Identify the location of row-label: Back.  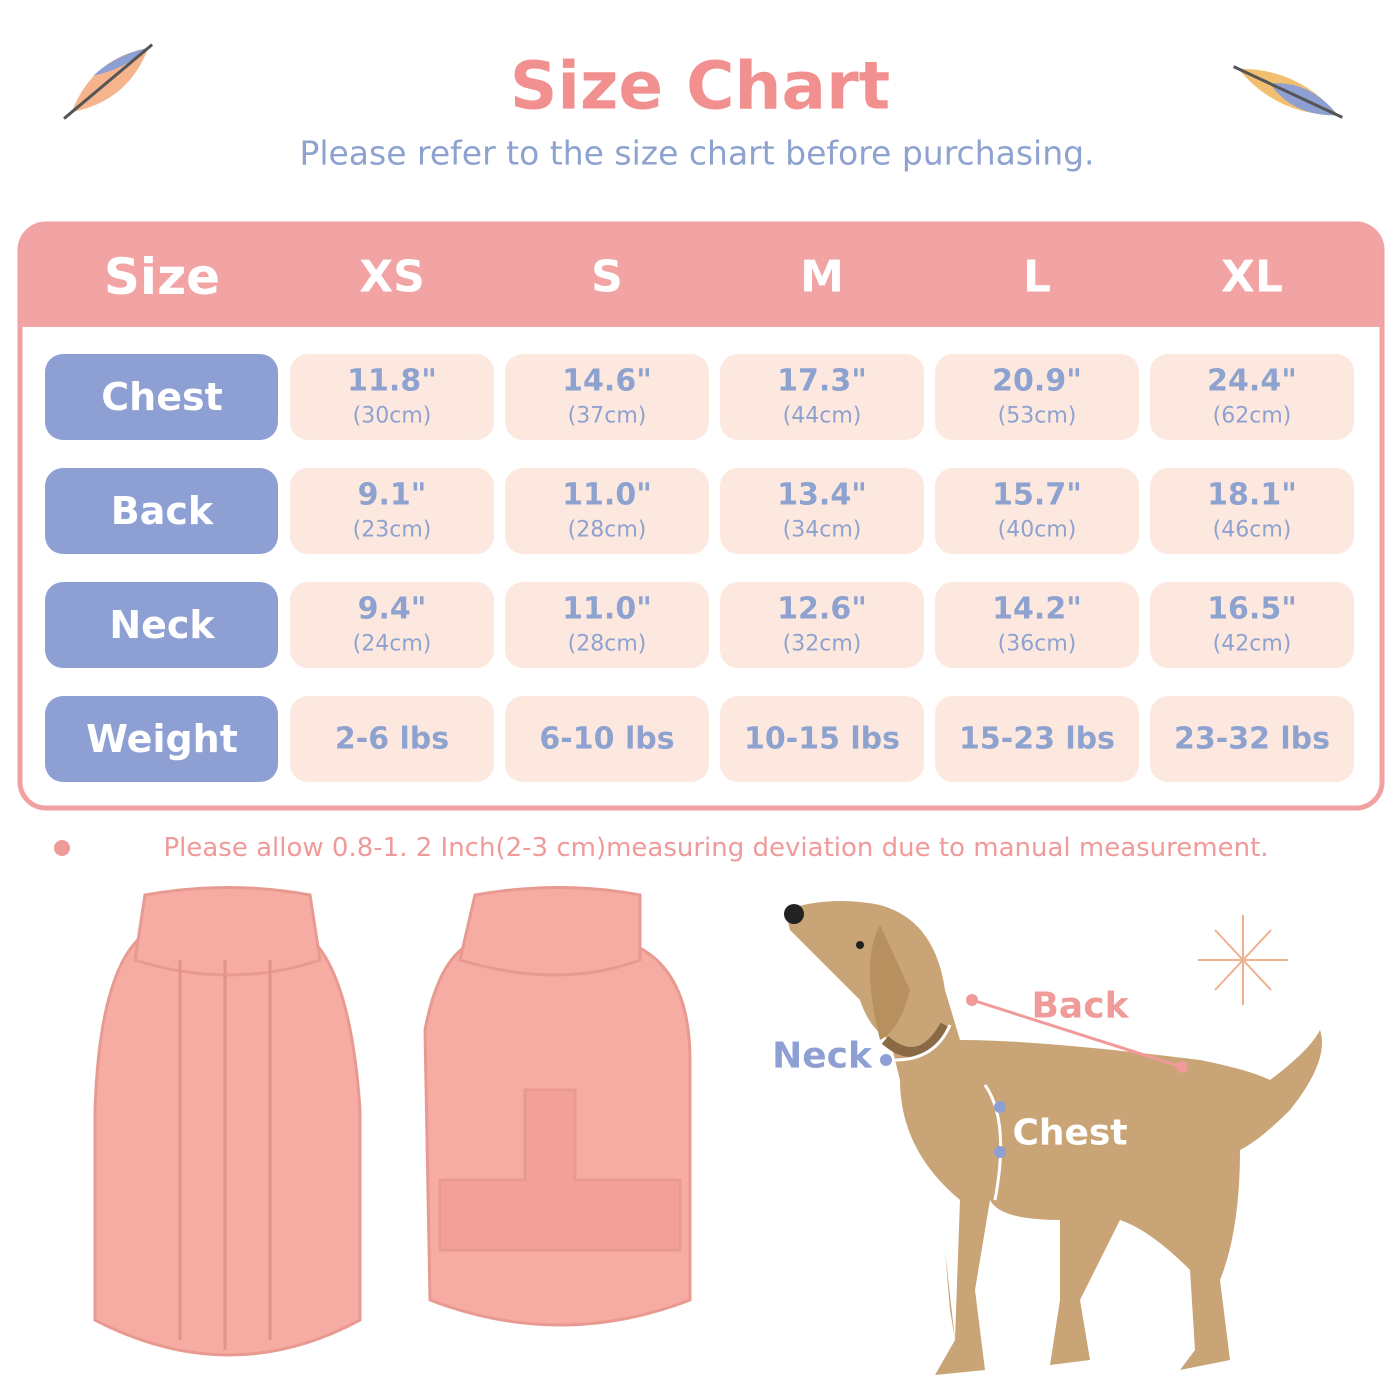
(162, 511).